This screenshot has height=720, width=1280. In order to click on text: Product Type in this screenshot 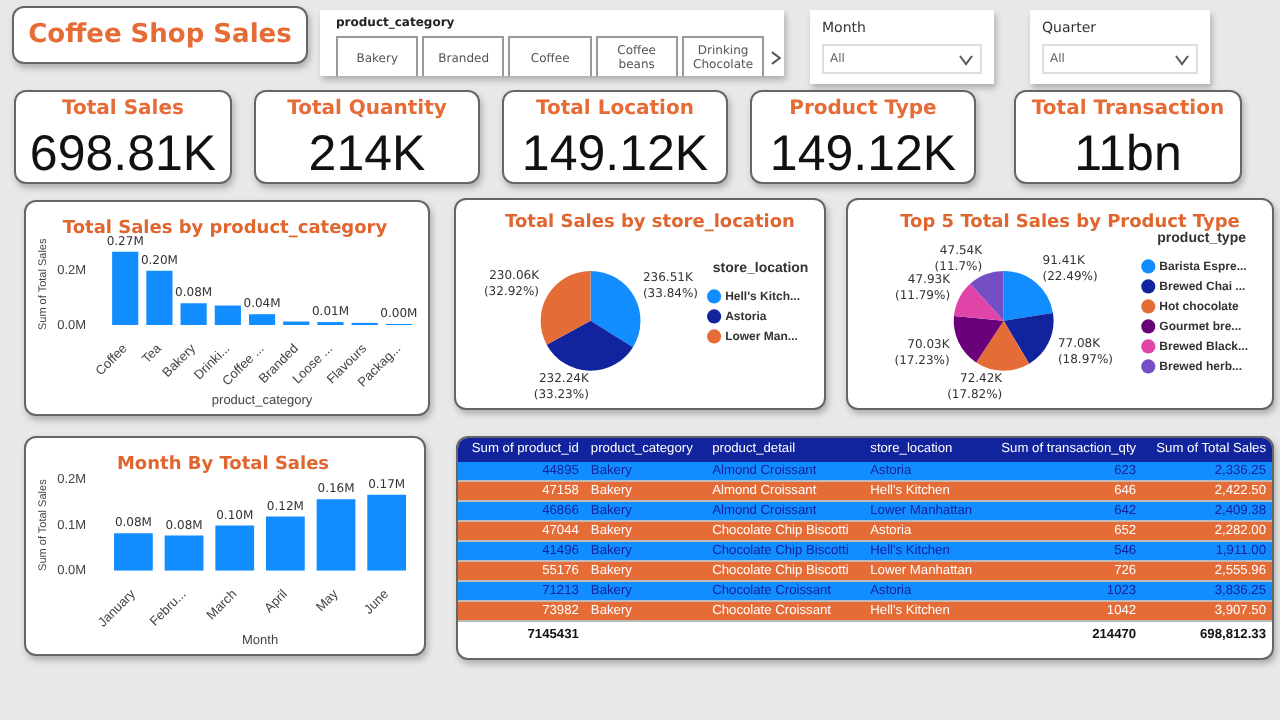, I will do `click(863, 109)`.